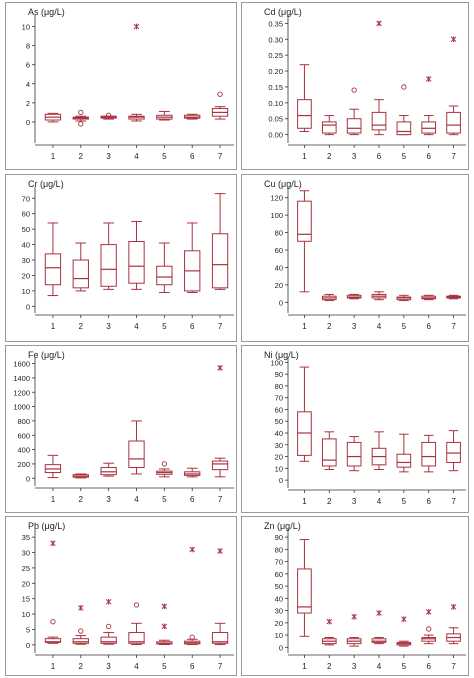 The image size is (474, 678). I want to click on y-tick-label: 50, so click(279, 586).